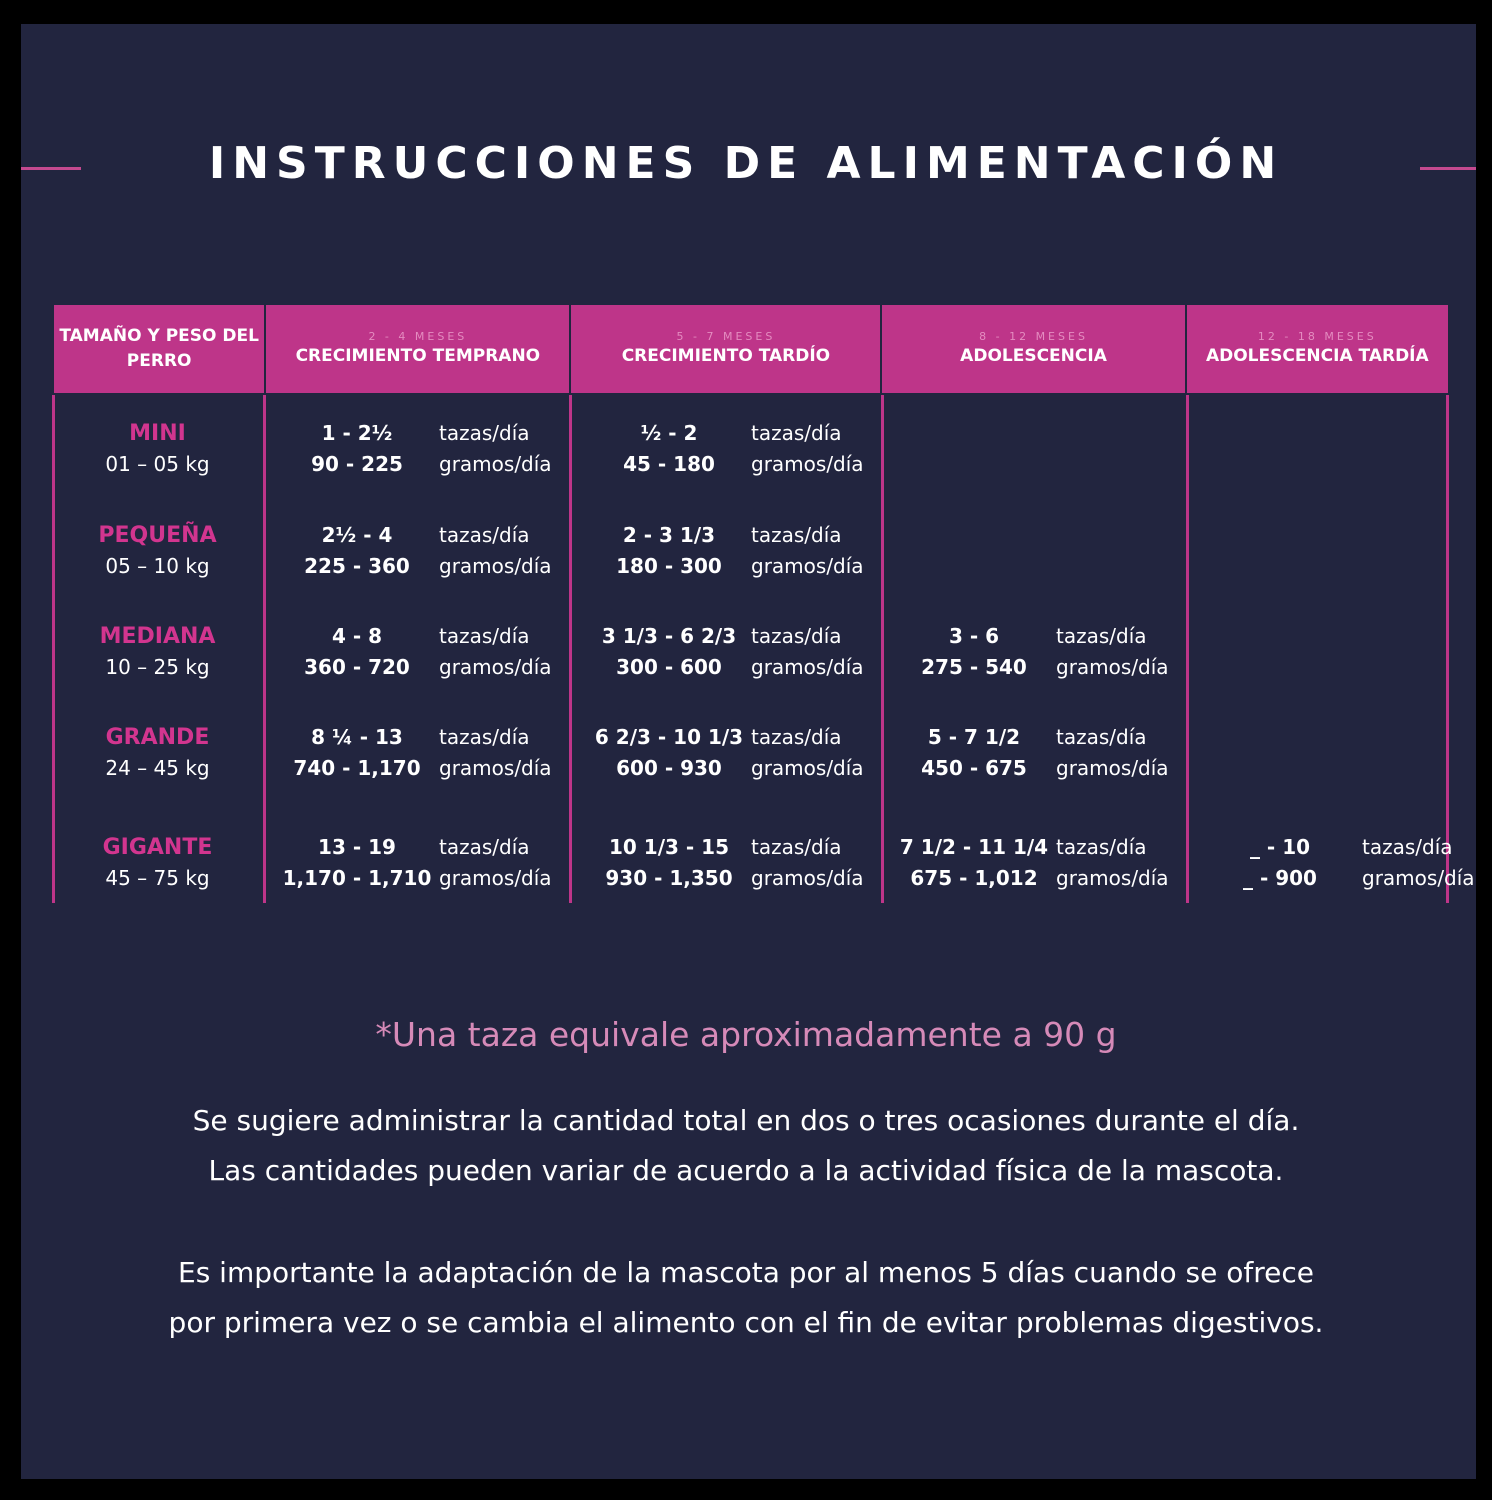 Image resolution: width=1492 pixels, height=1500 pixels. I want to click on header-size: TAMAÑO Y PESO DEL PERRO, so click(159, 349).